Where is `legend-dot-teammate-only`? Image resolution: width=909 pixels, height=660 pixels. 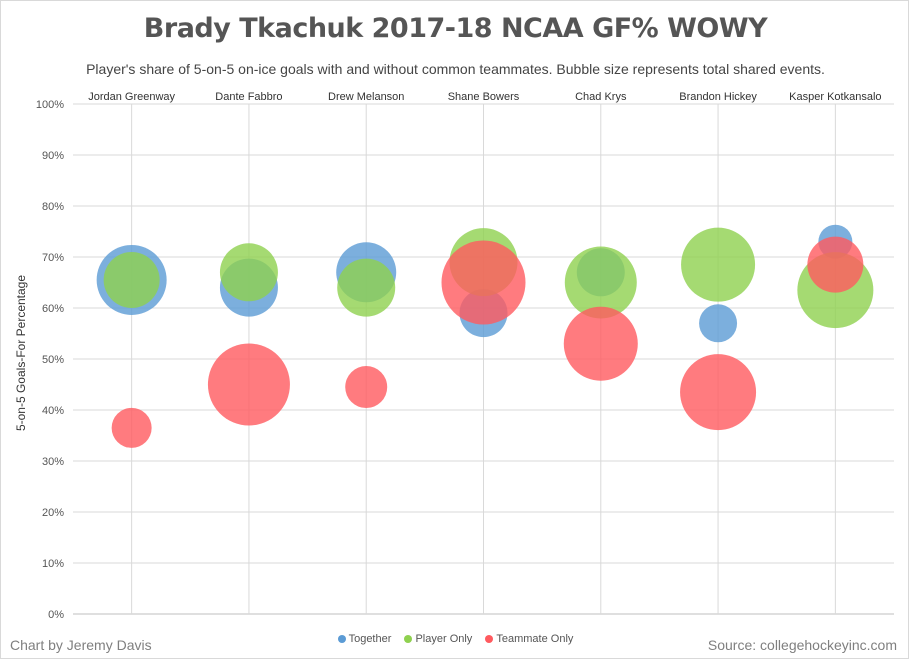 legend-dot-teammate-only is located at coordinates (489, 639).